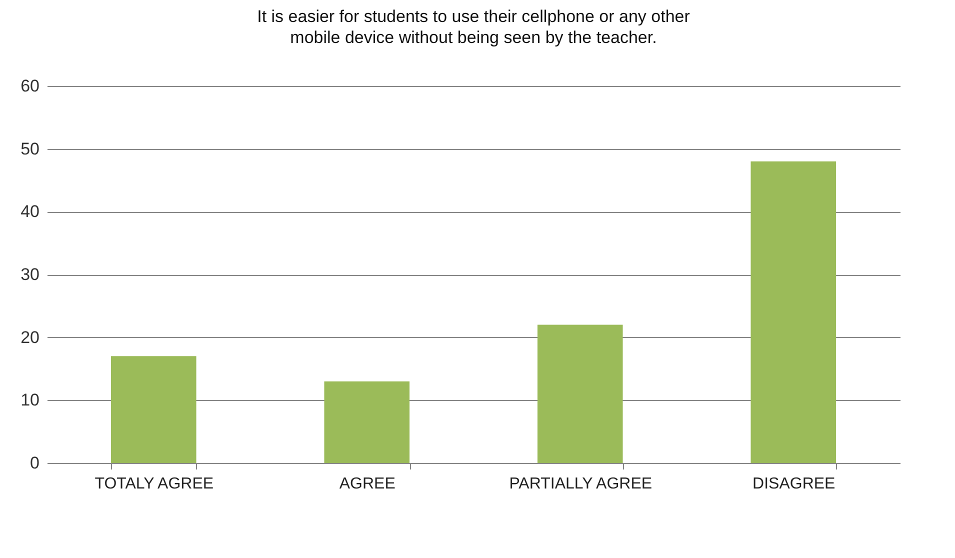 This screenshot has width=955, height=558. I want to click on x-tick-label: AGREE, so click(367, 484).